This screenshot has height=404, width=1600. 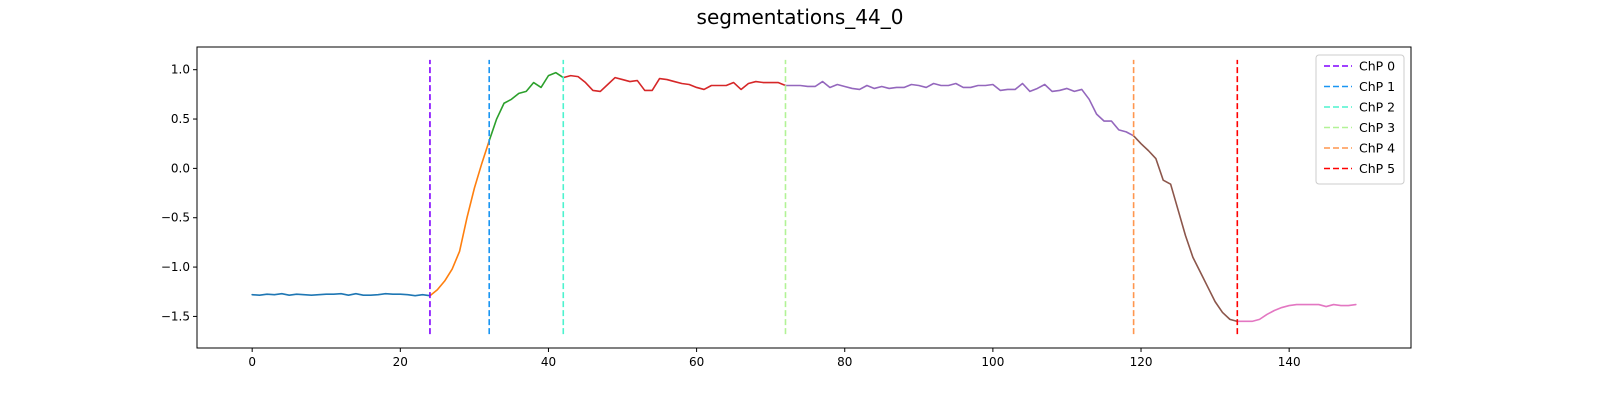 What do you see at coordinates (992, 362) in the screenshot?
I see `x-tick-label-5: 100` at bounding box center [992, 362].